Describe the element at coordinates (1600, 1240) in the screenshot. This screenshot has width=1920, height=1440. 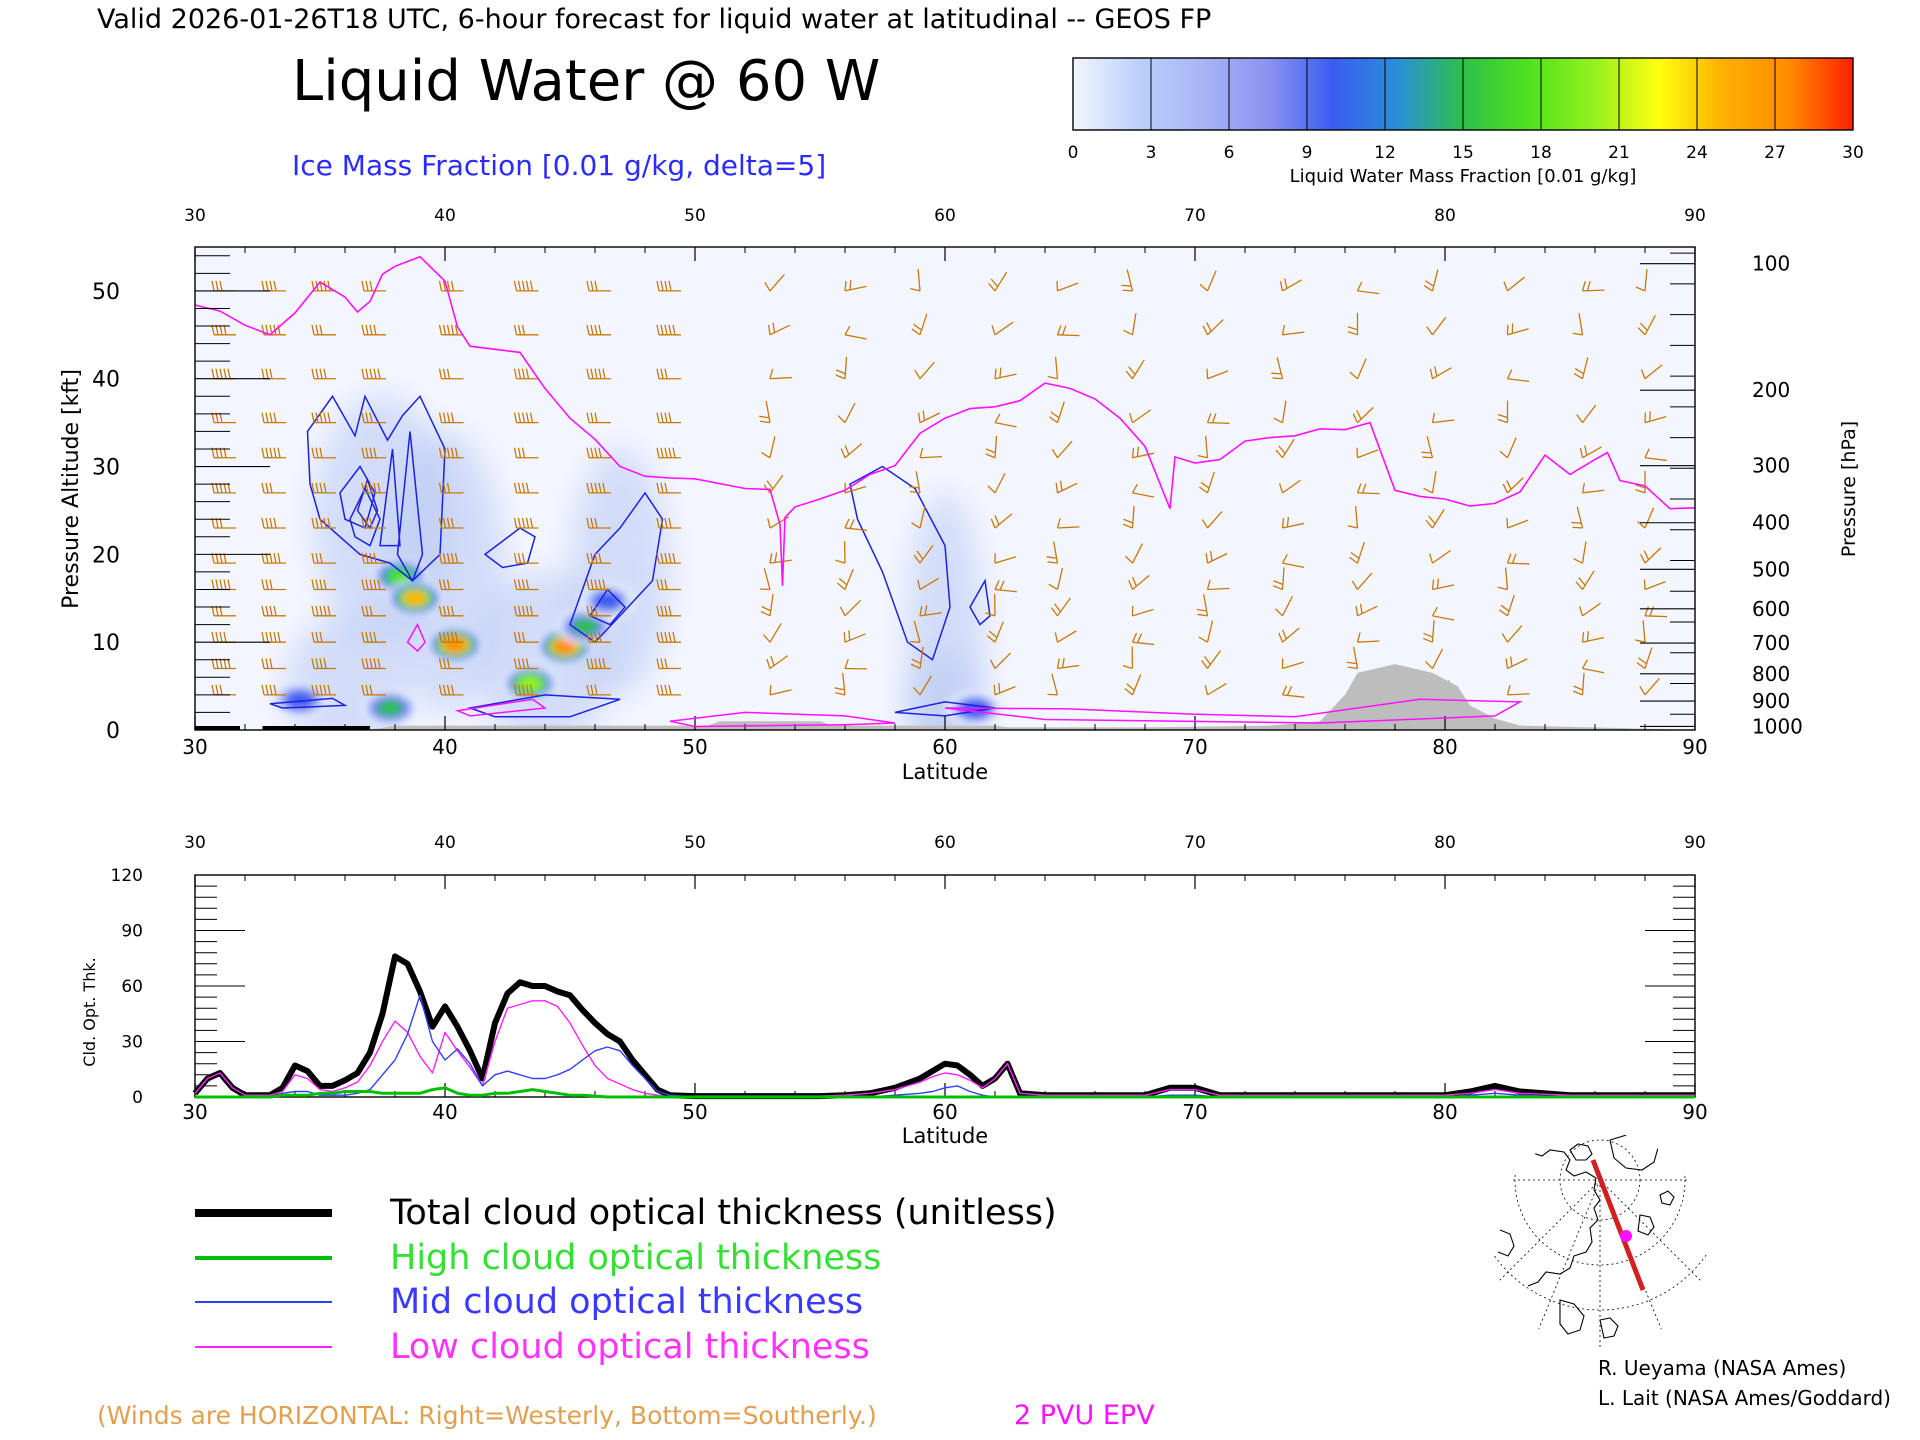
I see `locator-map` at that location.